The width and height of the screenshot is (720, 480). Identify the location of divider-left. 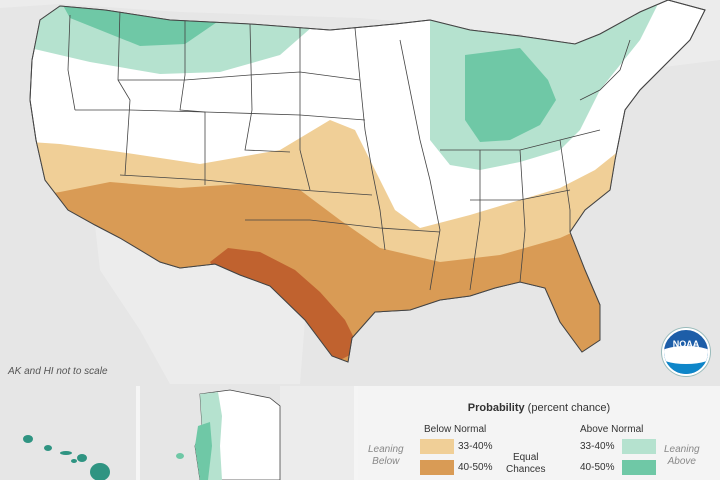
(138, 433).